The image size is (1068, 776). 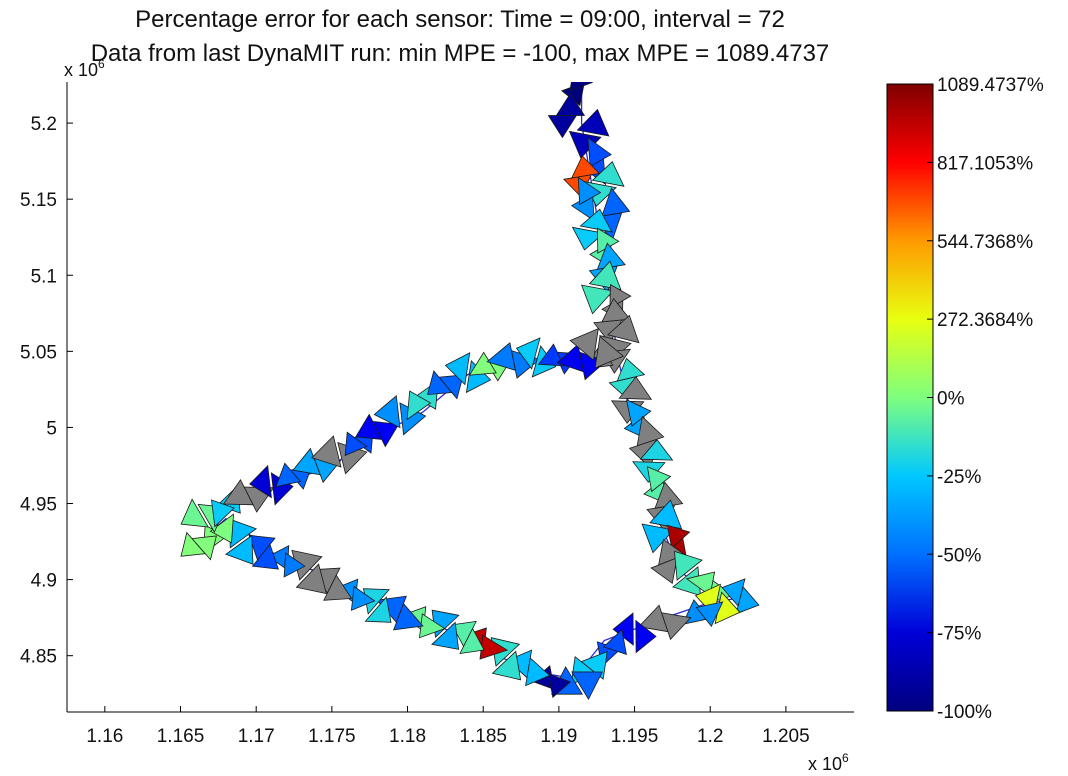 I want to click on x-tick-label: 1.18, so click(x=407, y=736).